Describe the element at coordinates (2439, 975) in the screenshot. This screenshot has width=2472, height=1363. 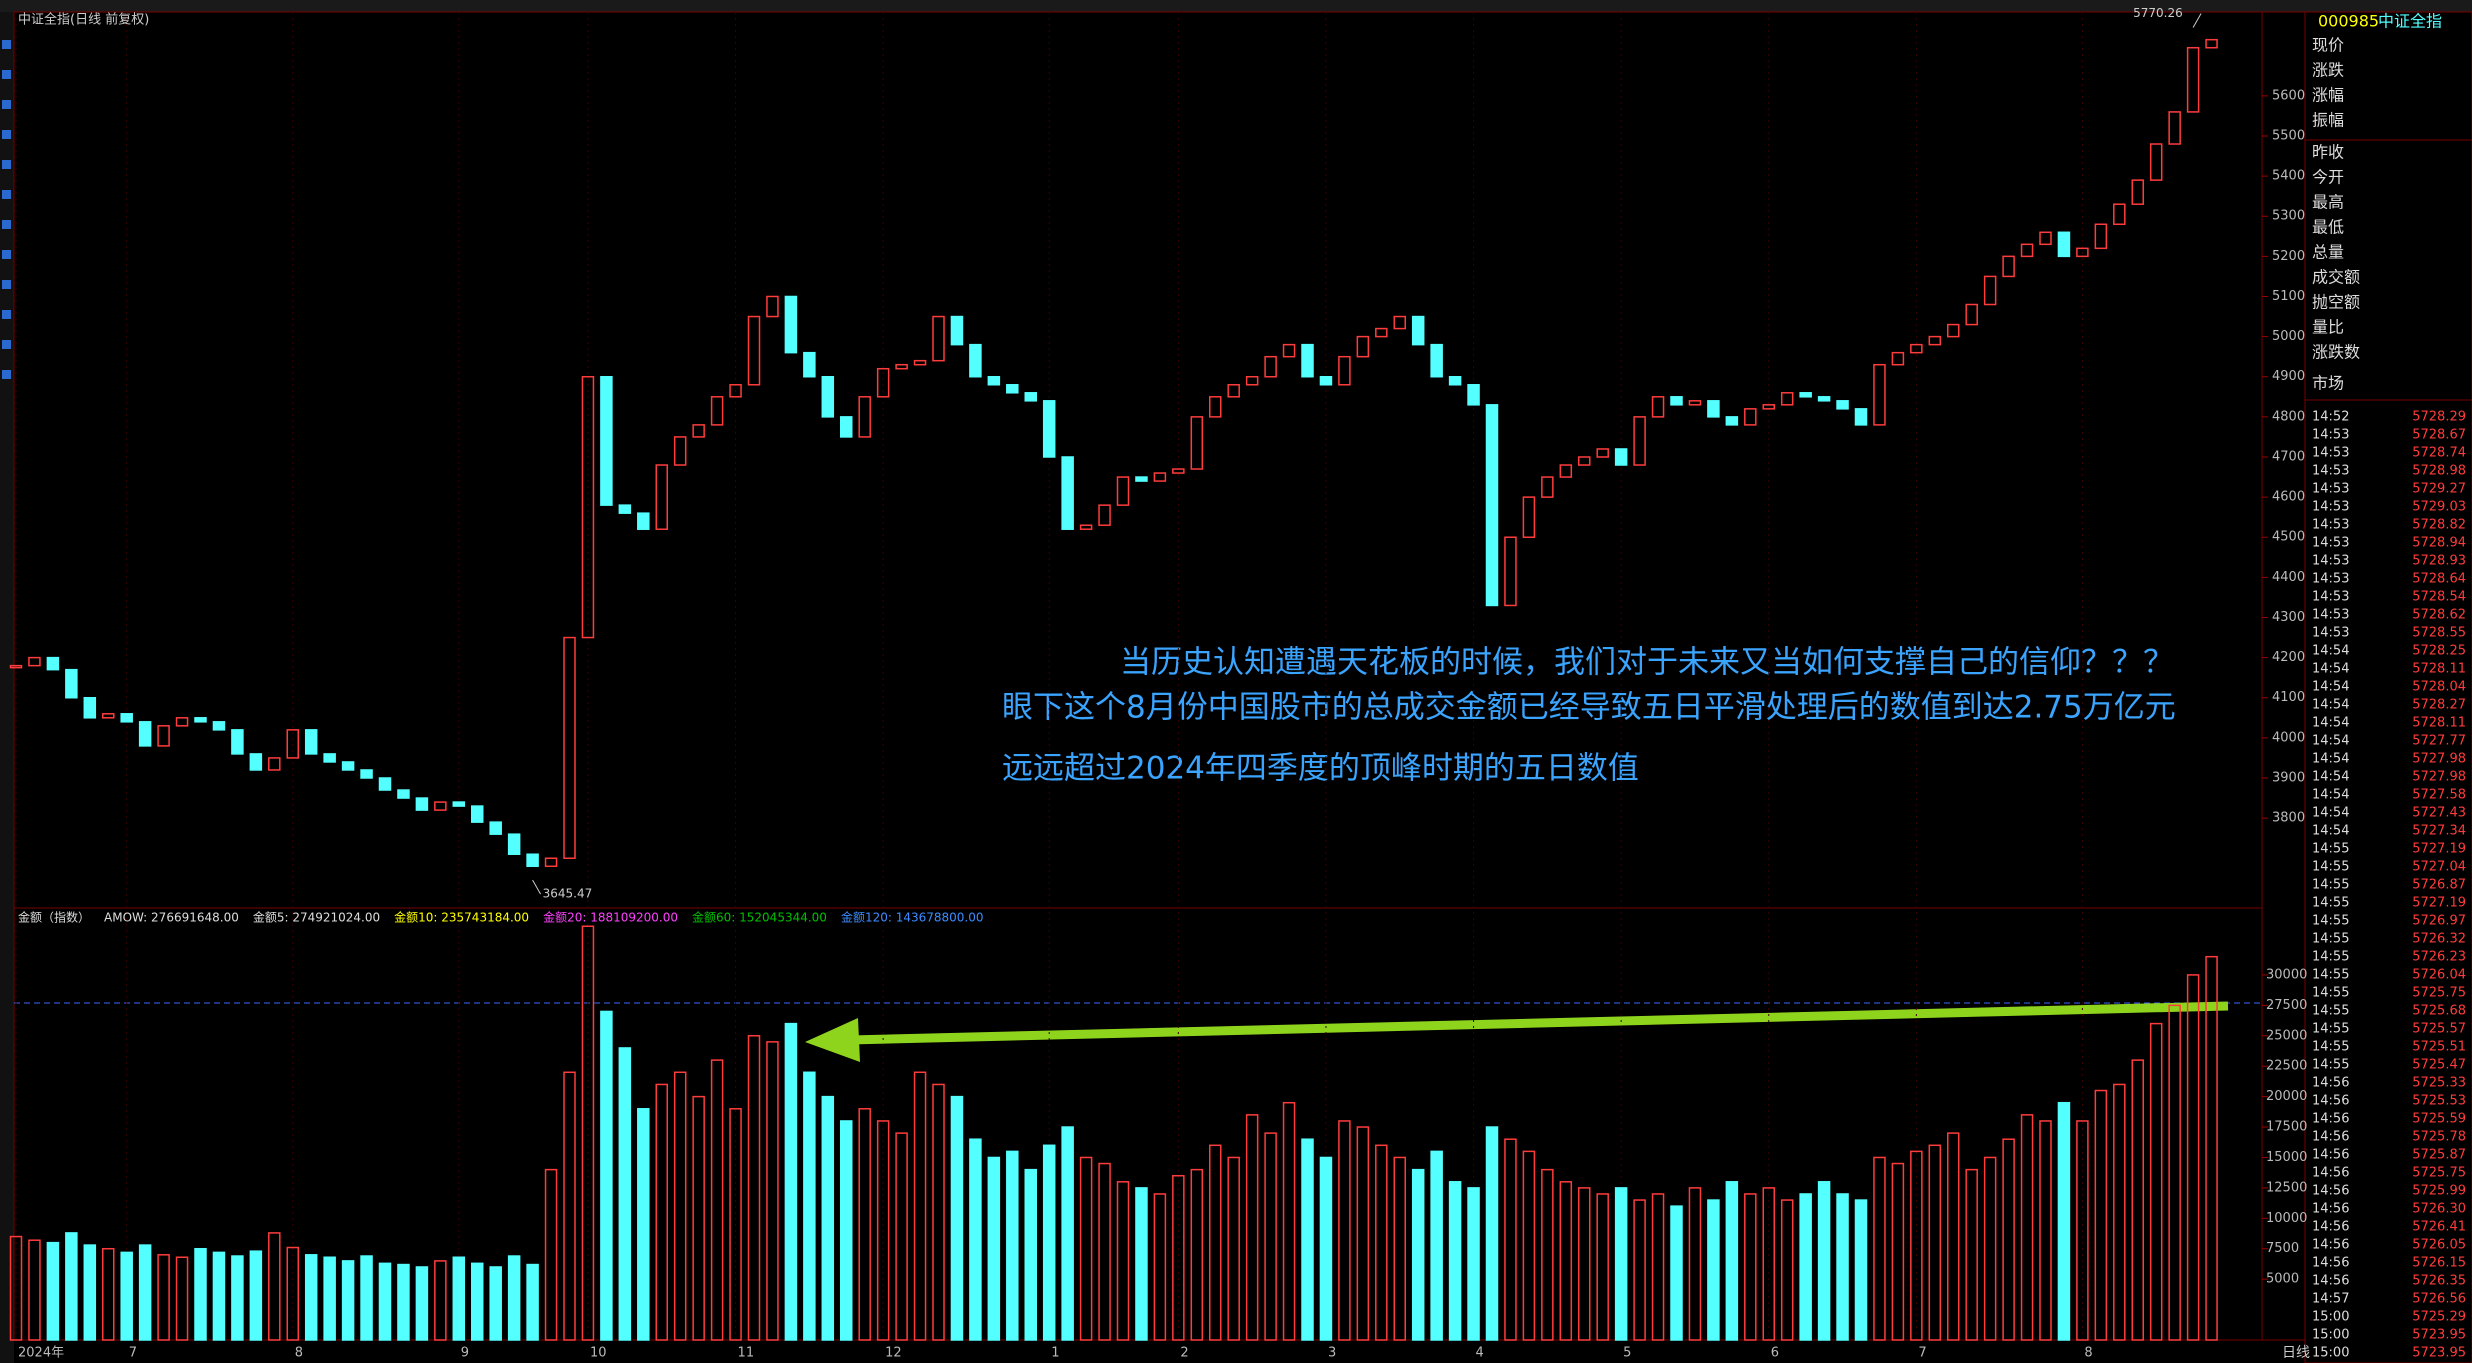
I see `tick-price: 5726.04` at that location.